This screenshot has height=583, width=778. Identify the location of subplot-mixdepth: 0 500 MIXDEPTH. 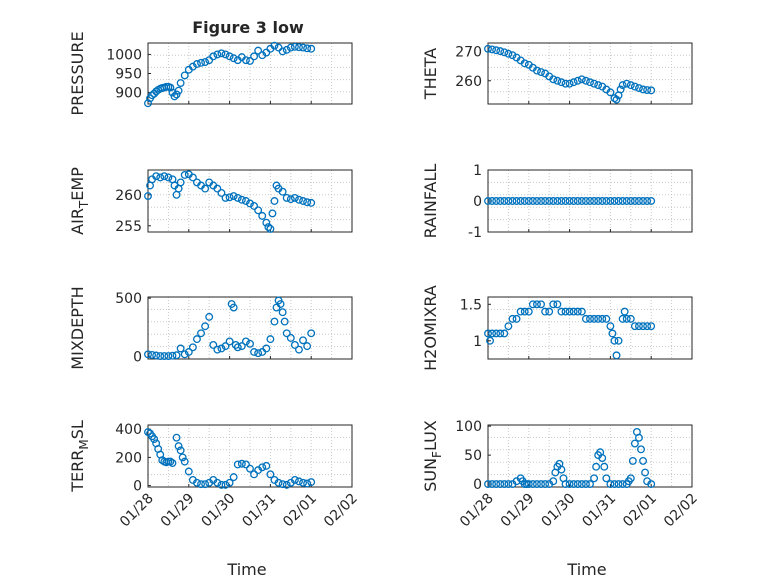
(210, 328).